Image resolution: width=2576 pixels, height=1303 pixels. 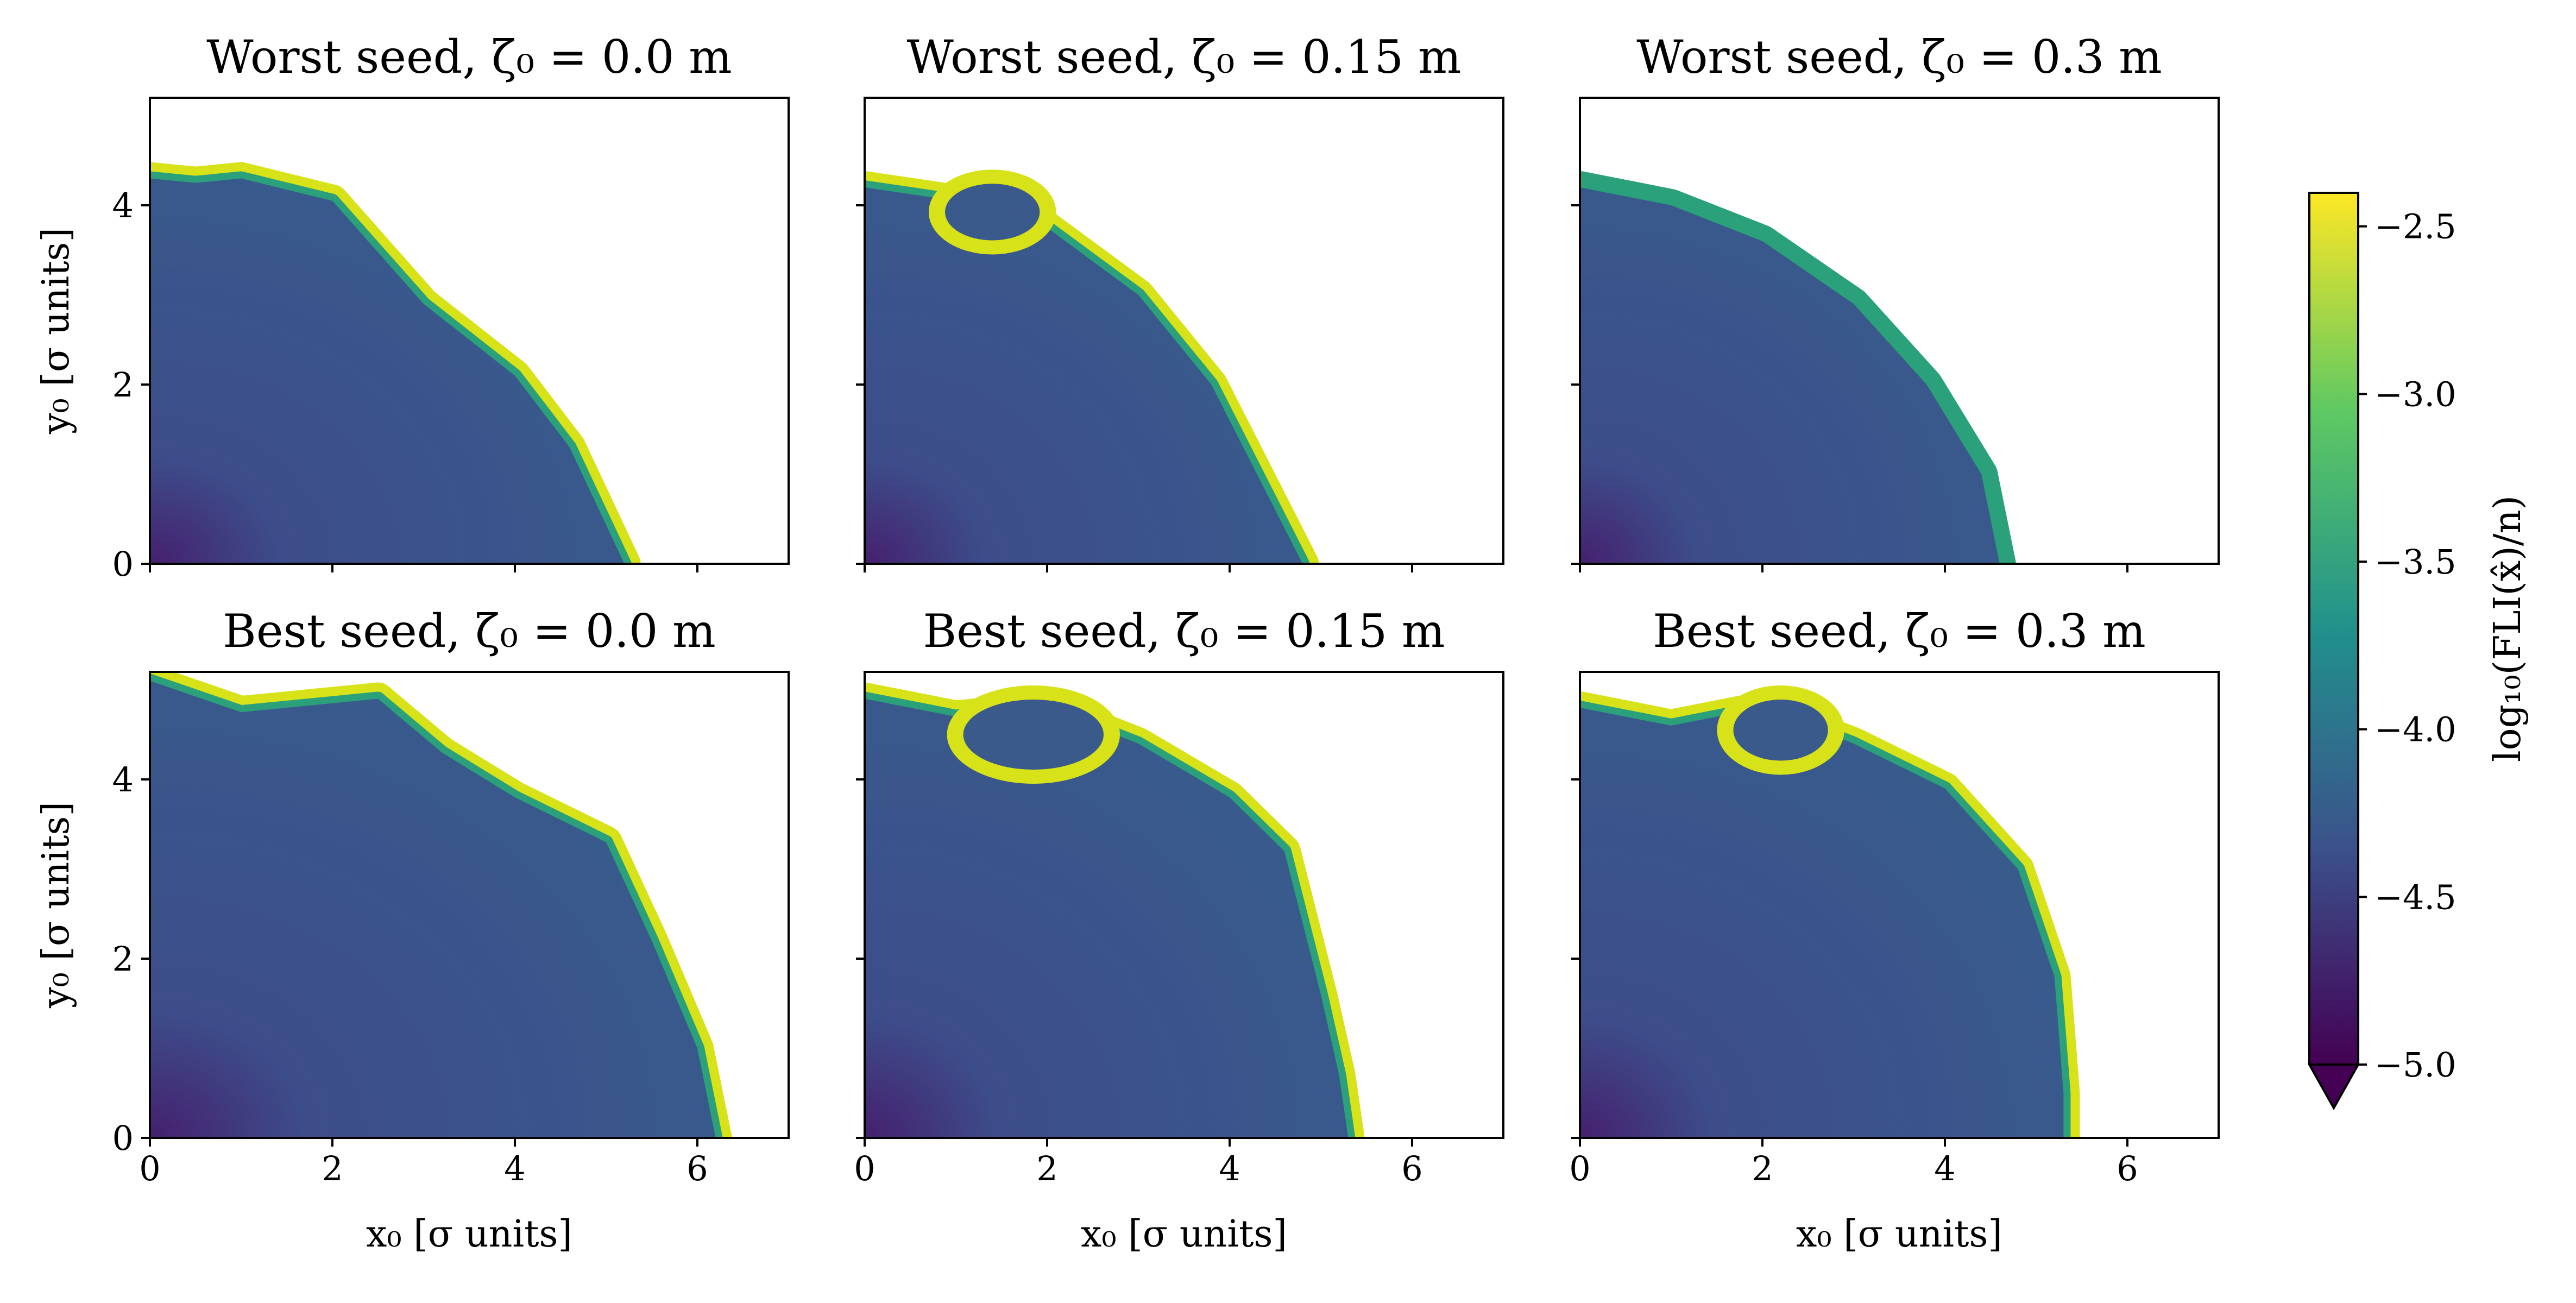 I want to click on panel-title: Worst seed, ζ₀ = 0.15 m, so click(x=1183, y=57).